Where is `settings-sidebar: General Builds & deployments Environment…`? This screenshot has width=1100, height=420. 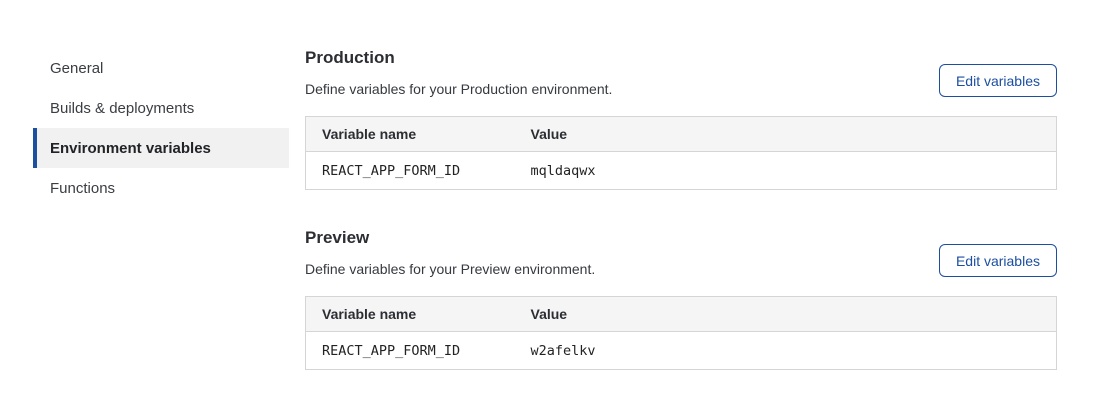
settings-sidebar: General Builds & deployments Environment… is located at coordinates (161, 128).